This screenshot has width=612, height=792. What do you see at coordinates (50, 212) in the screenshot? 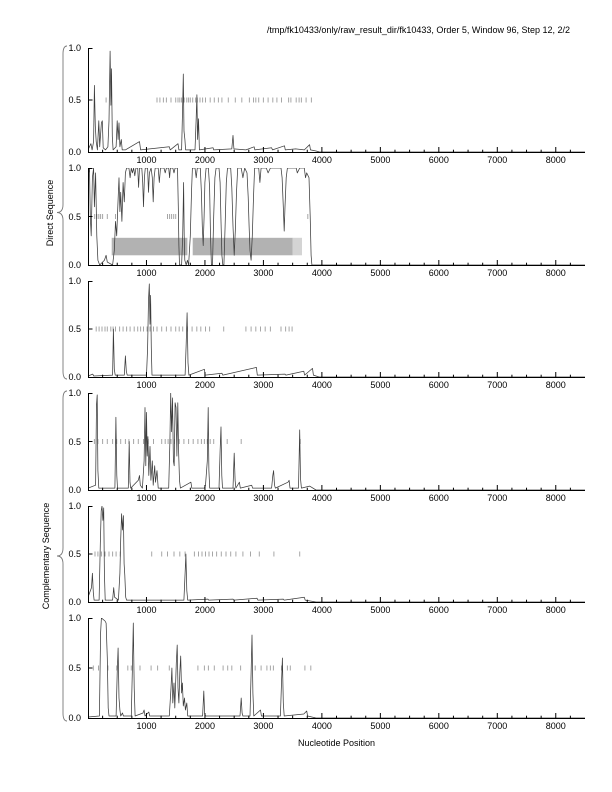
I see `direct-sequence-label: Direct Sequence` at bounding box center [50, 212].